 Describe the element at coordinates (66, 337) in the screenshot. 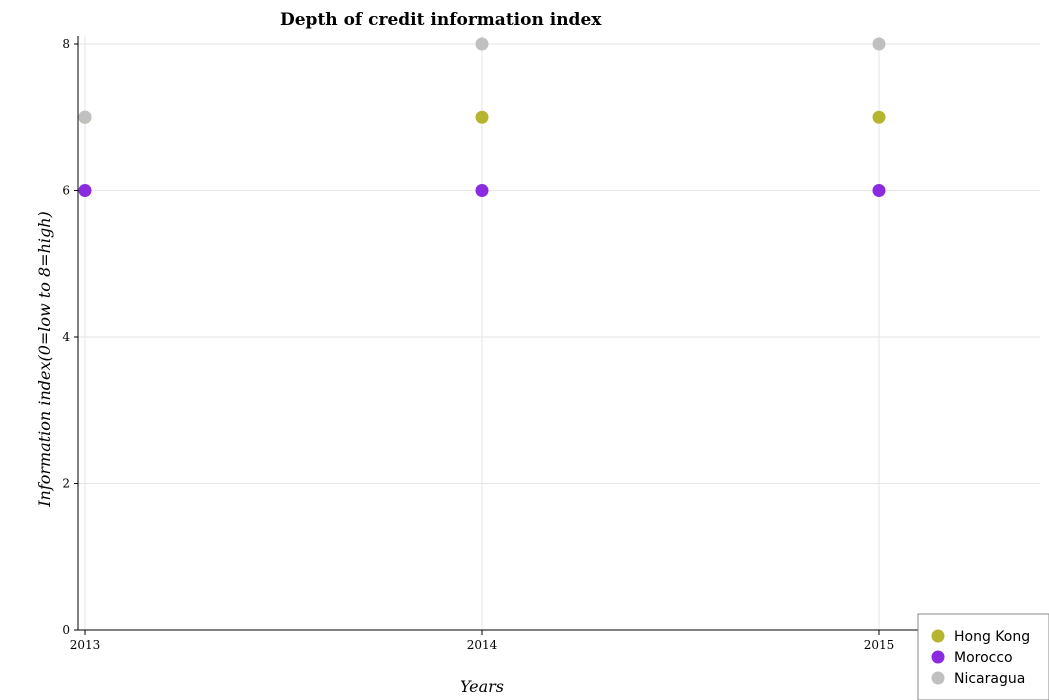

I see `y-tick-label: 4` at that location.